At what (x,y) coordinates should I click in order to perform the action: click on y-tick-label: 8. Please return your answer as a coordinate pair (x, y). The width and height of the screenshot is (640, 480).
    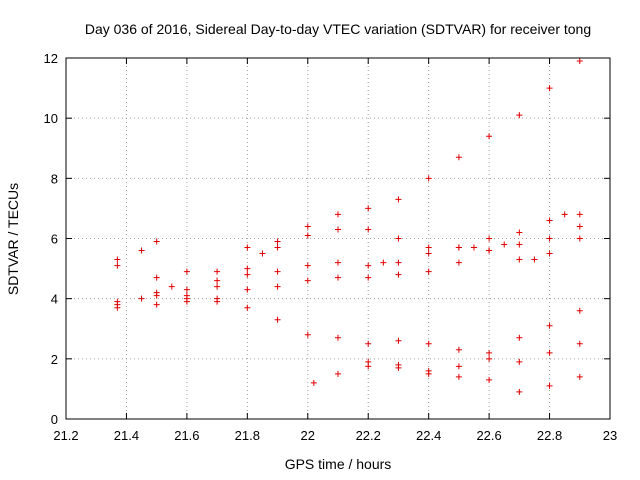
    Looking at the image, I should click on (54, 178).